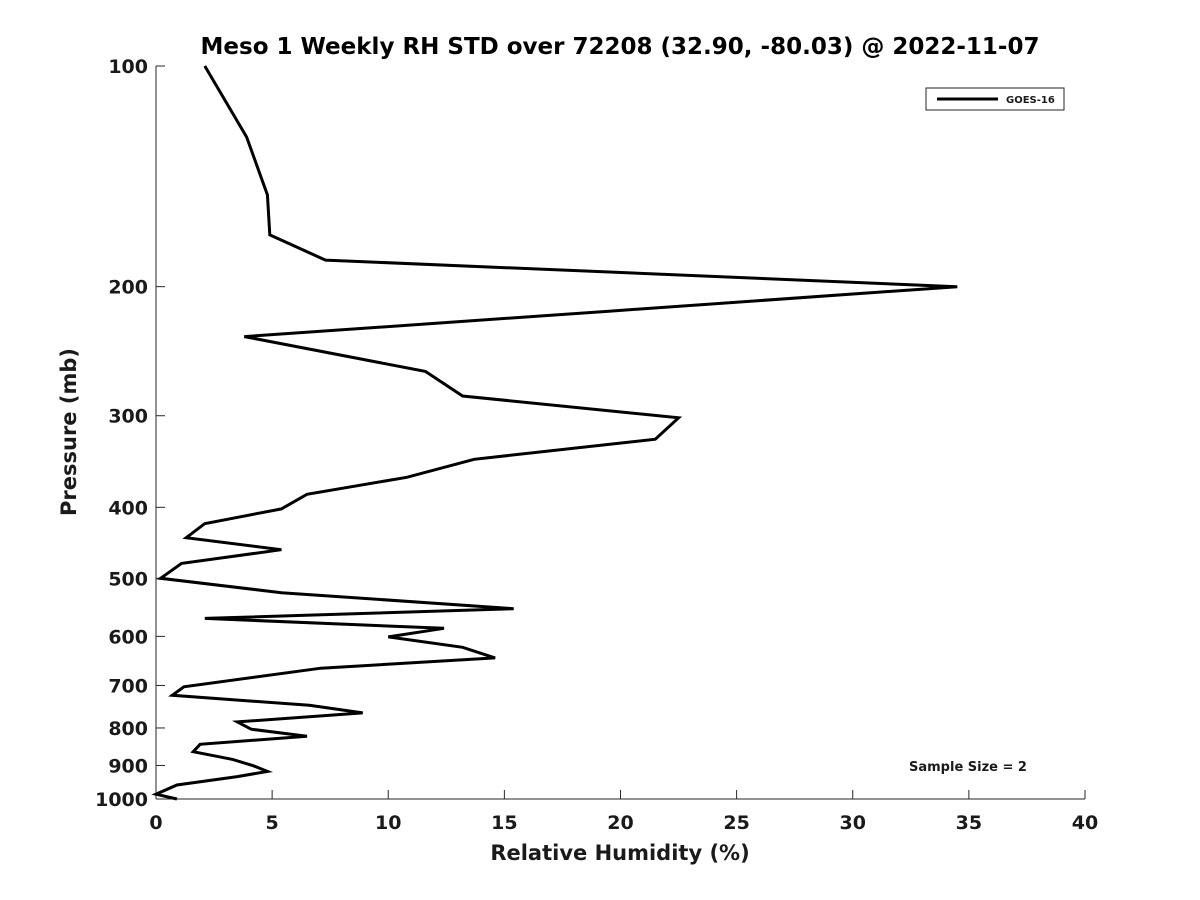 The width and height of the screenshot is (1200, 900). Describe the element at coordinates (272, 823) in the screenshot. I see `x-tick-label: 5` at that location.